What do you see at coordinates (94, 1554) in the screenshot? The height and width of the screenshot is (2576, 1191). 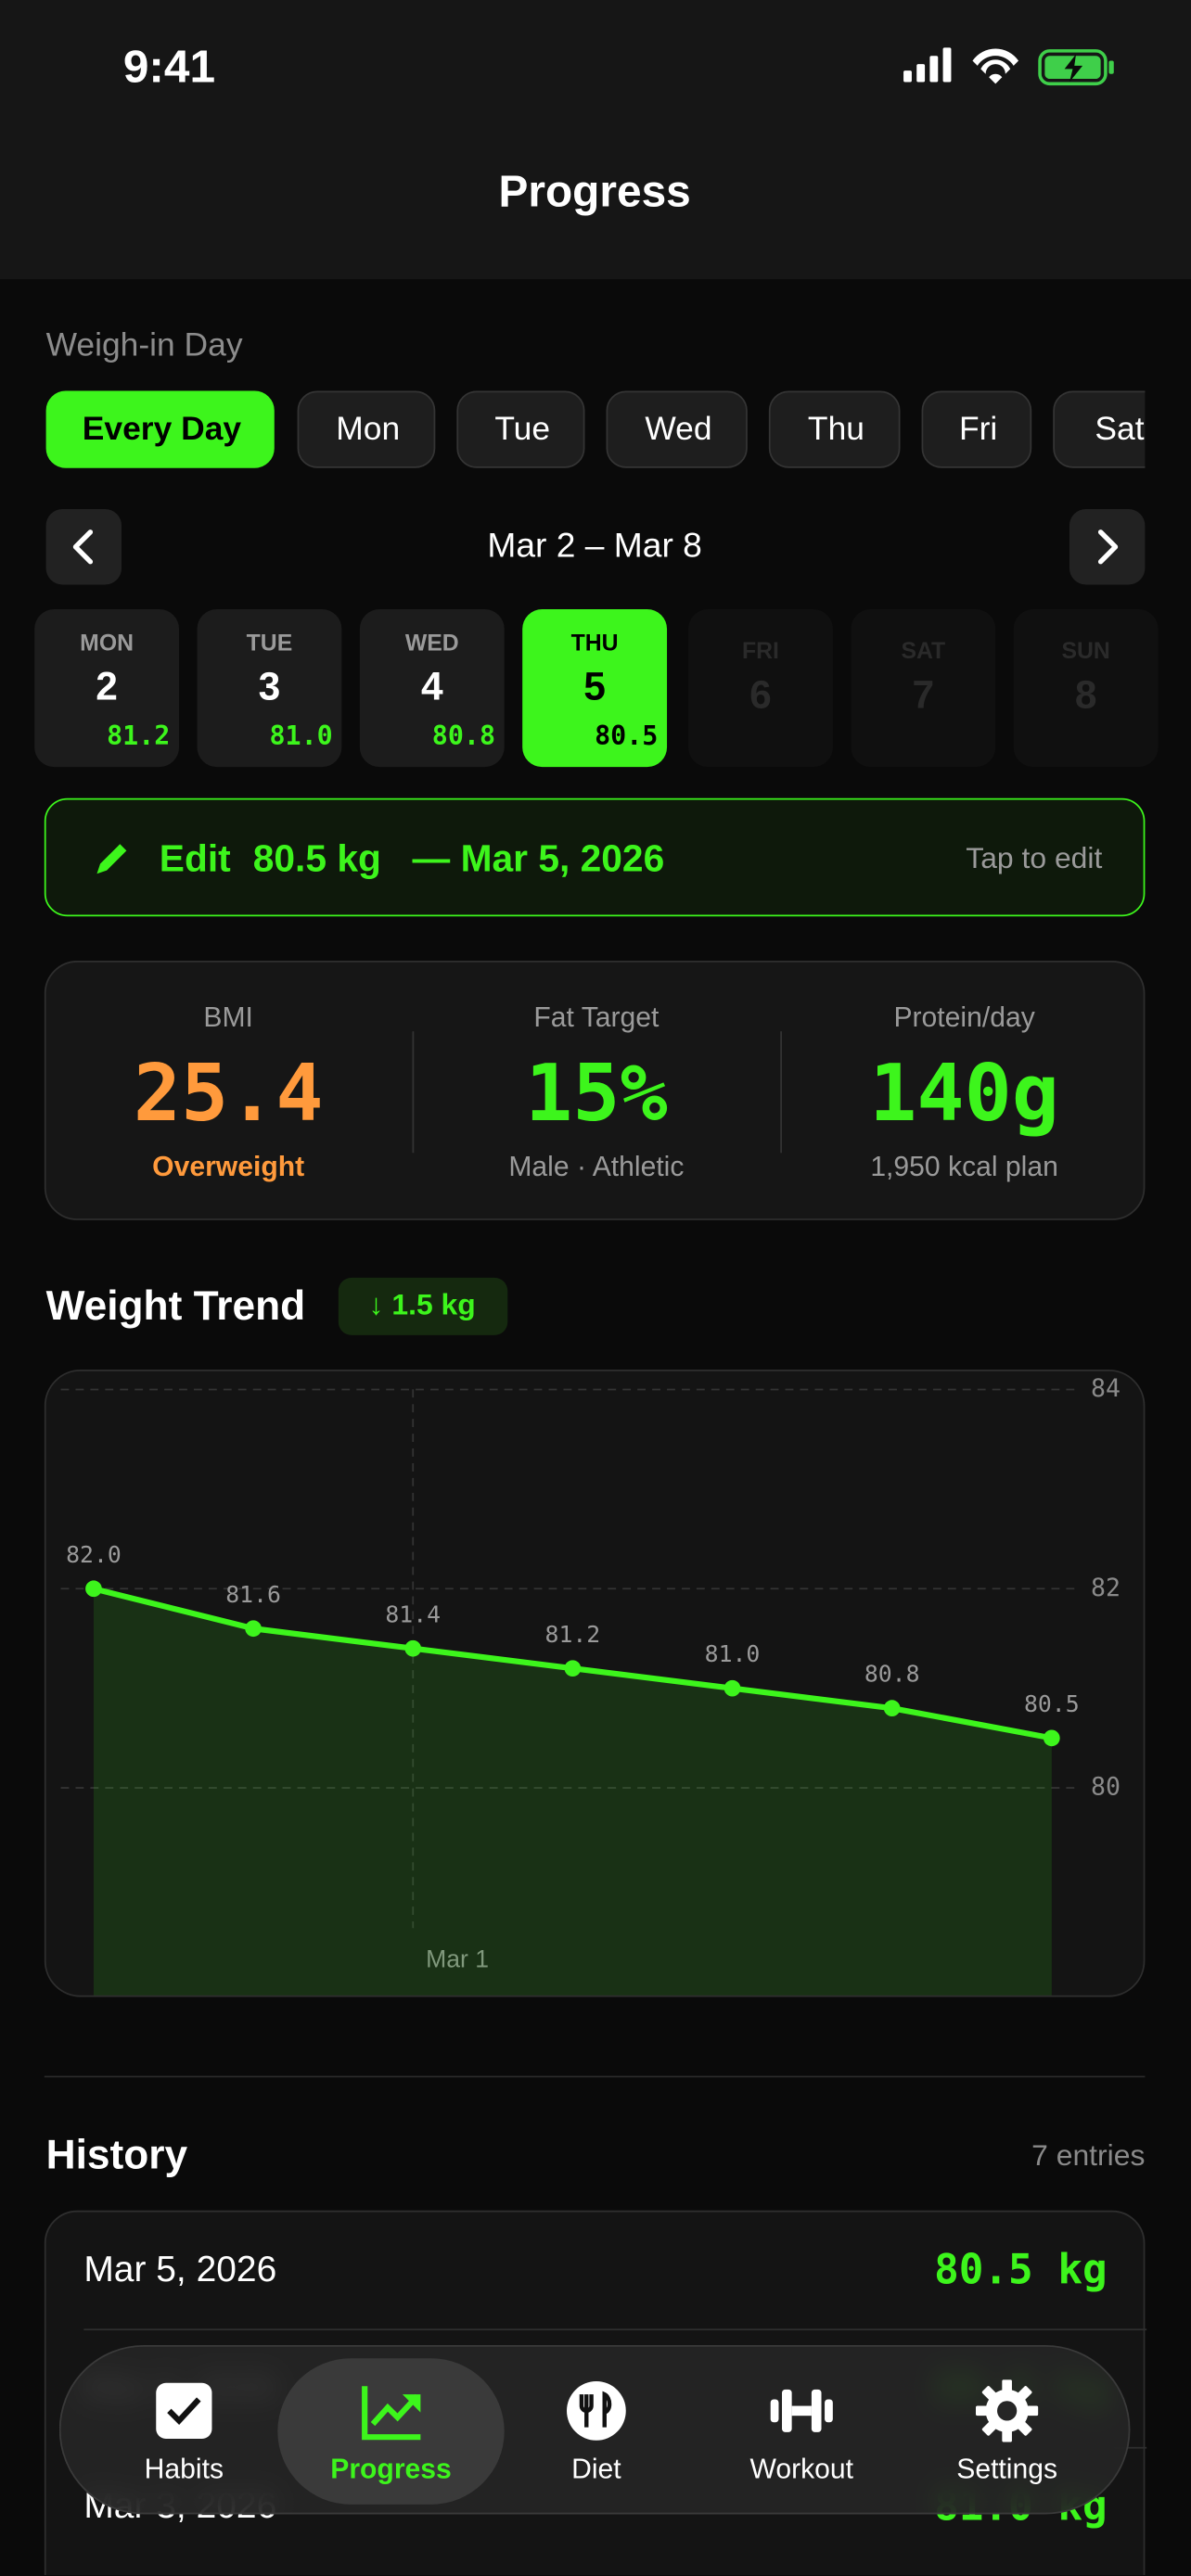 I see `value-label: 82.0` at bounding box center [94, 1554].